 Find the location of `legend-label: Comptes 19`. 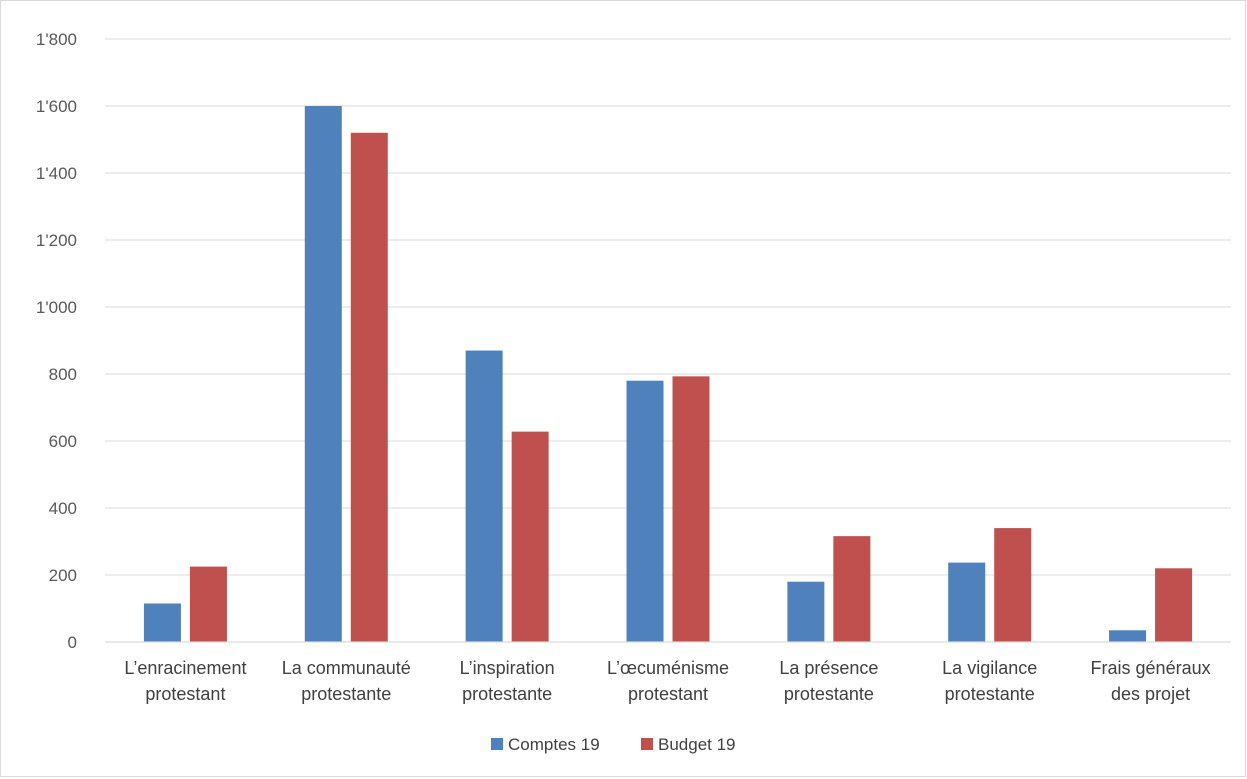

legend-label: Comptes 19 is located at coordinates (554, 744).